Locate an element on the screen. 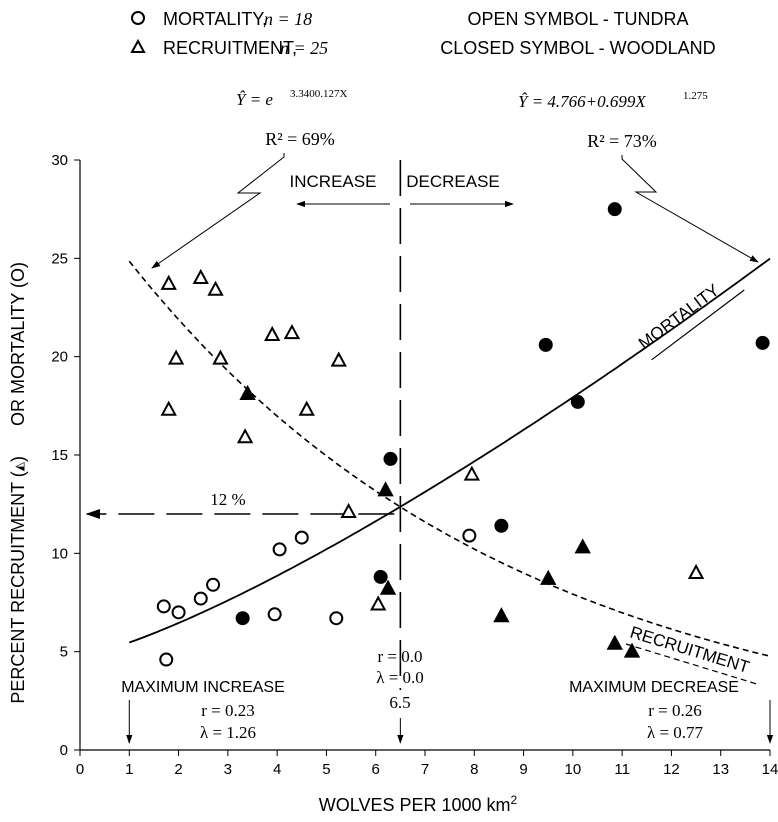  center-r: r = 0.0 is located at coordinates (400, 656).